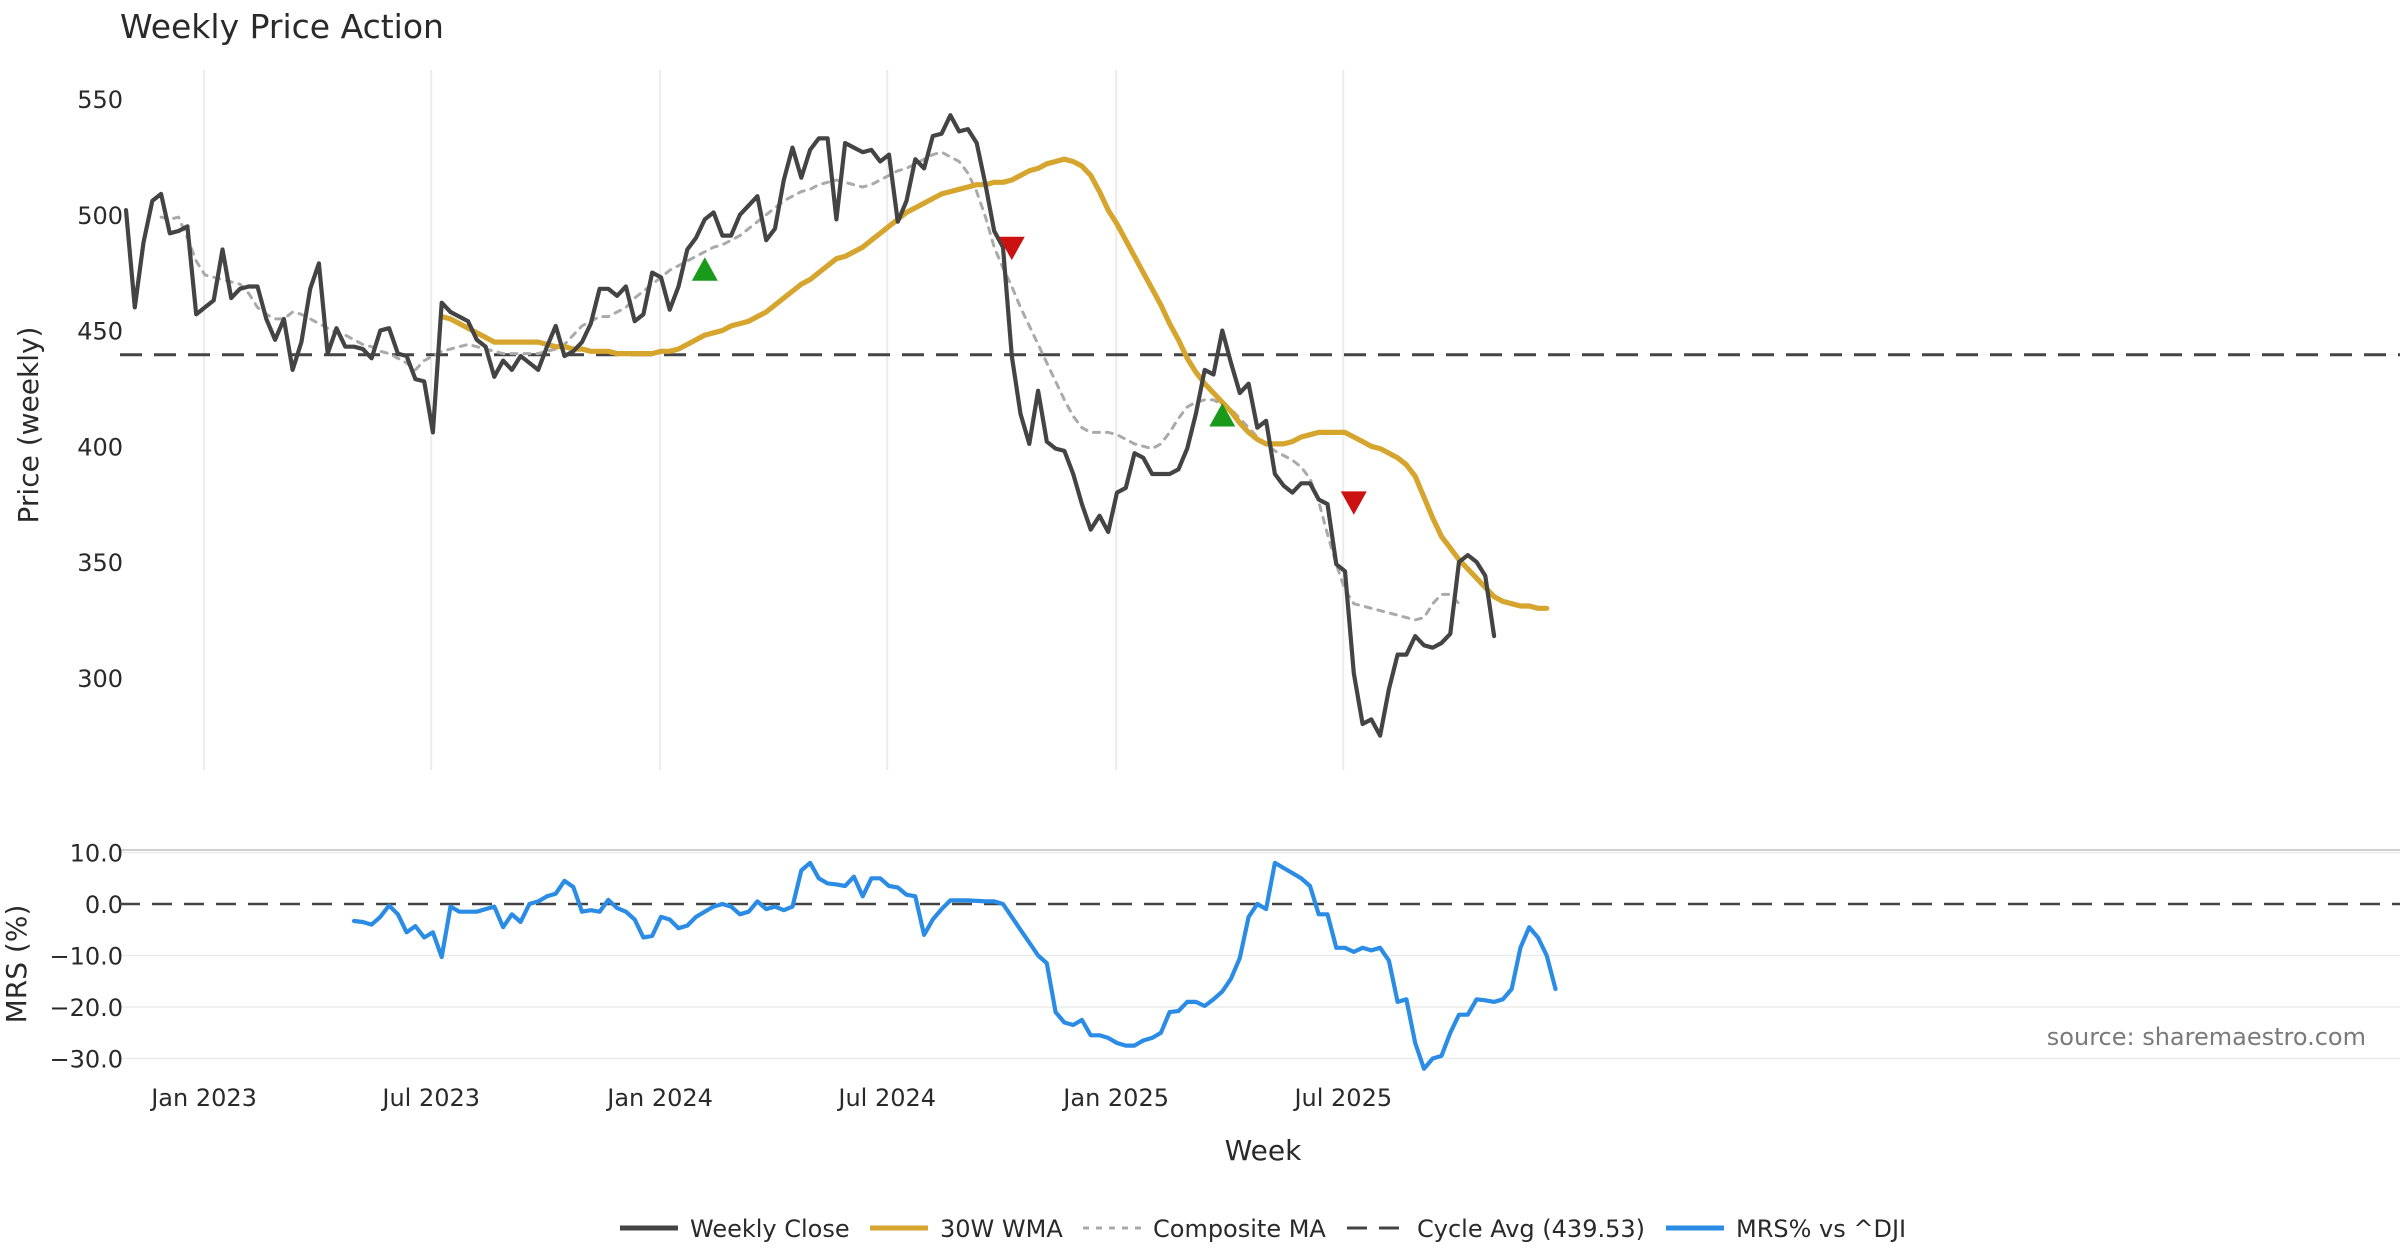 This screenshot has height=1260, width=2400. What do you see at coordinates (659, 1098) in the screenshot?
I see `x-tick: Jan 2024` at bounding box center [659, 1098].